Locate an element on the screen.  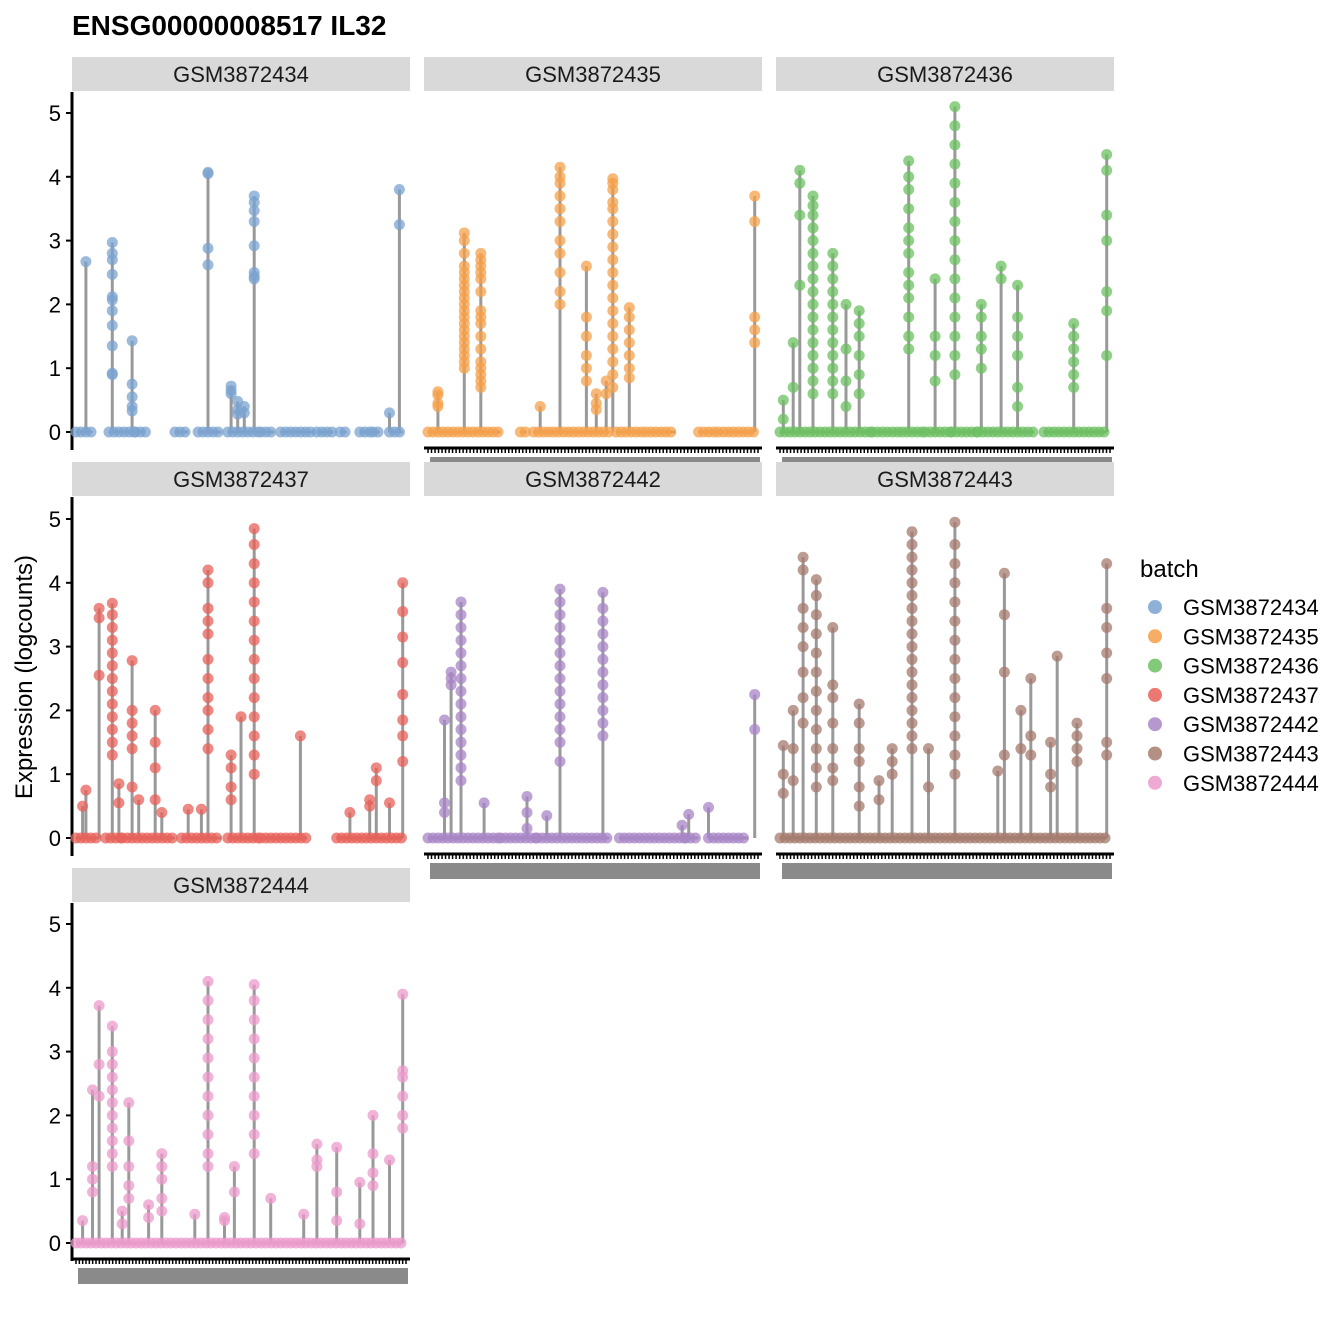
facet-panel: GSM3872436 is located at coordinates (944, 265).